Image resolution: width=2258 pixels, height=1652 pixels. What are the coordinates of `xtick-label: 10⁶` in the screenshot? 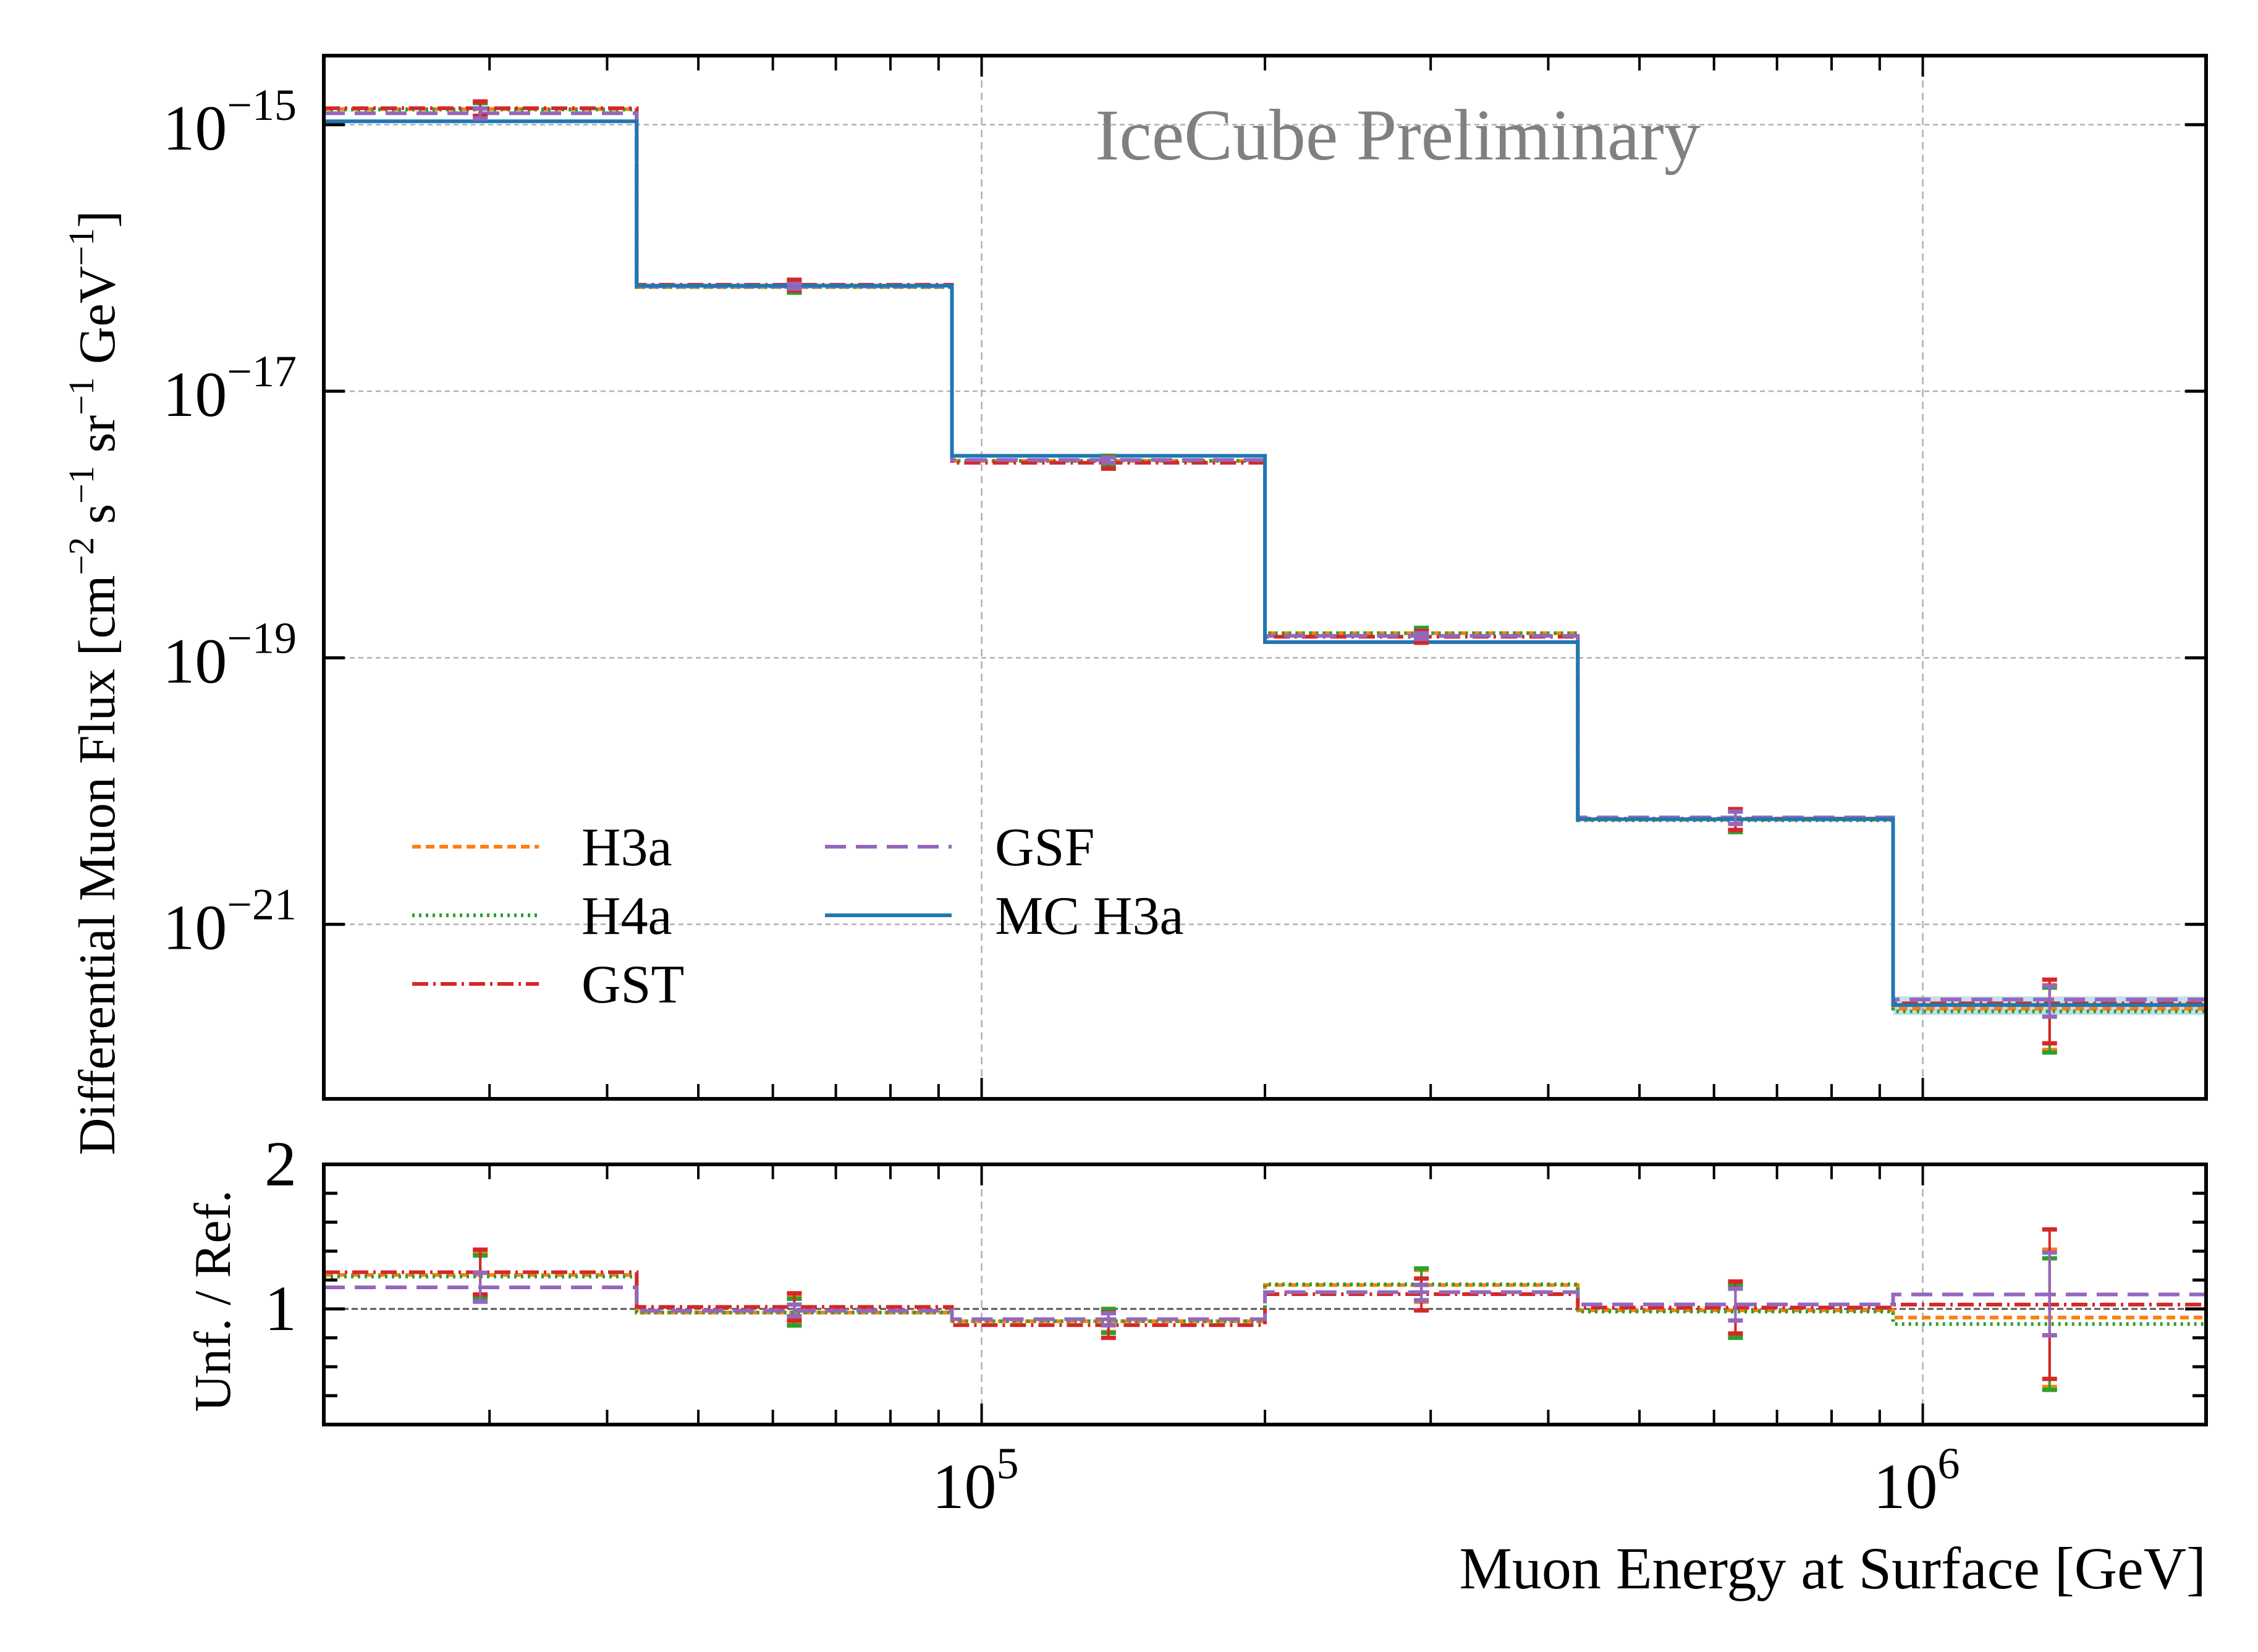 It's located at (1917, 1480).